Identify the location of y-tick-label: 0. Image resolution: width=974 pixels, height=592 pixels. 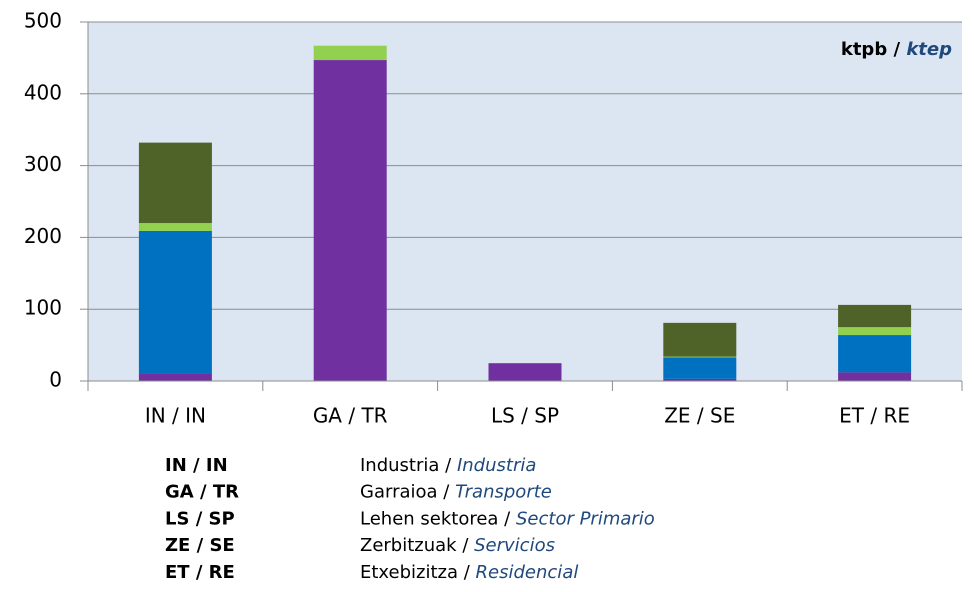
(55, 380).